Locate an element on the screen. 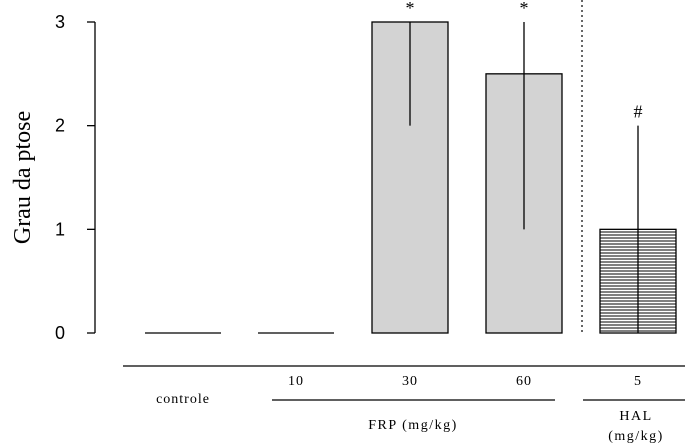  group-label-1-line-0: HAL is located at coordinates (635, 416).